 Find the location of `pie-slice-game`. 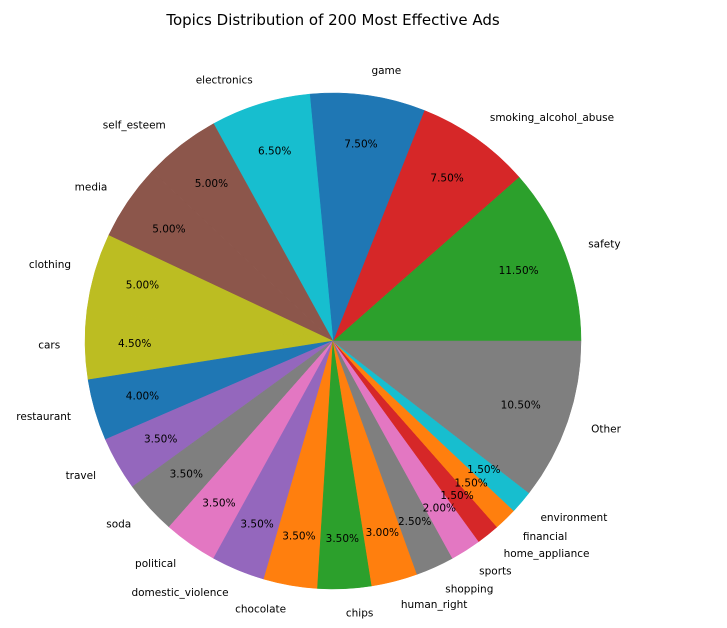

pie-slice-game is located at coordinates (367, 217).